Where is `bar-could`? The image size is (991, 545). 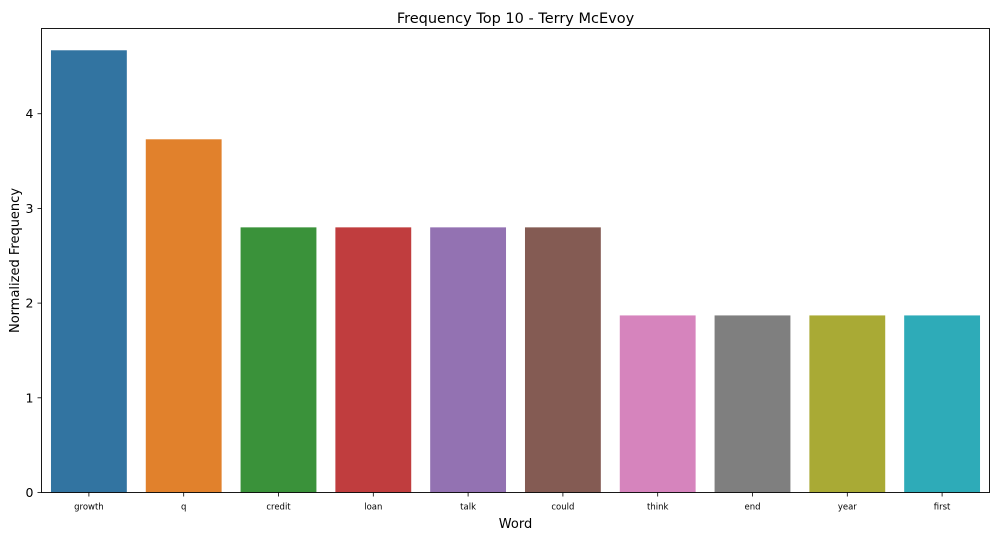
bar-could is located at coordinates (562, 360).